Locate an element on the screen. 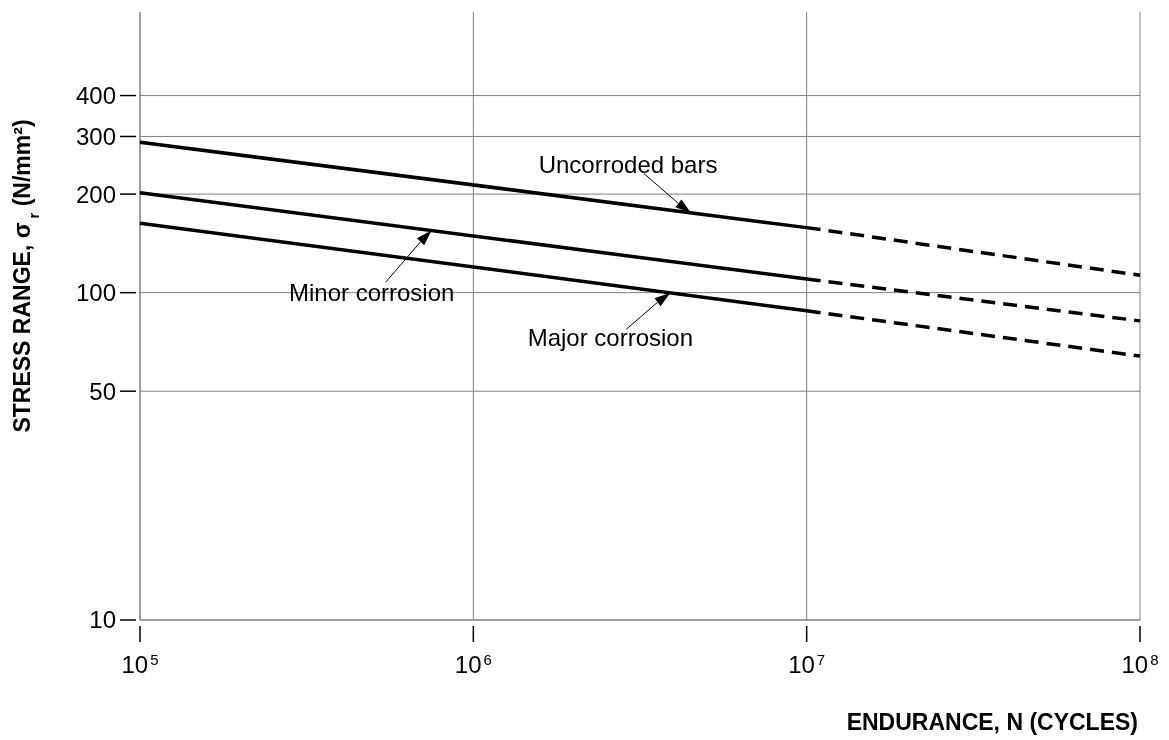 Image resolution: width=1169 pixels, height=740 pixels. x-tick-label: 10$^{6}$ is located at coordinates (473, 664).